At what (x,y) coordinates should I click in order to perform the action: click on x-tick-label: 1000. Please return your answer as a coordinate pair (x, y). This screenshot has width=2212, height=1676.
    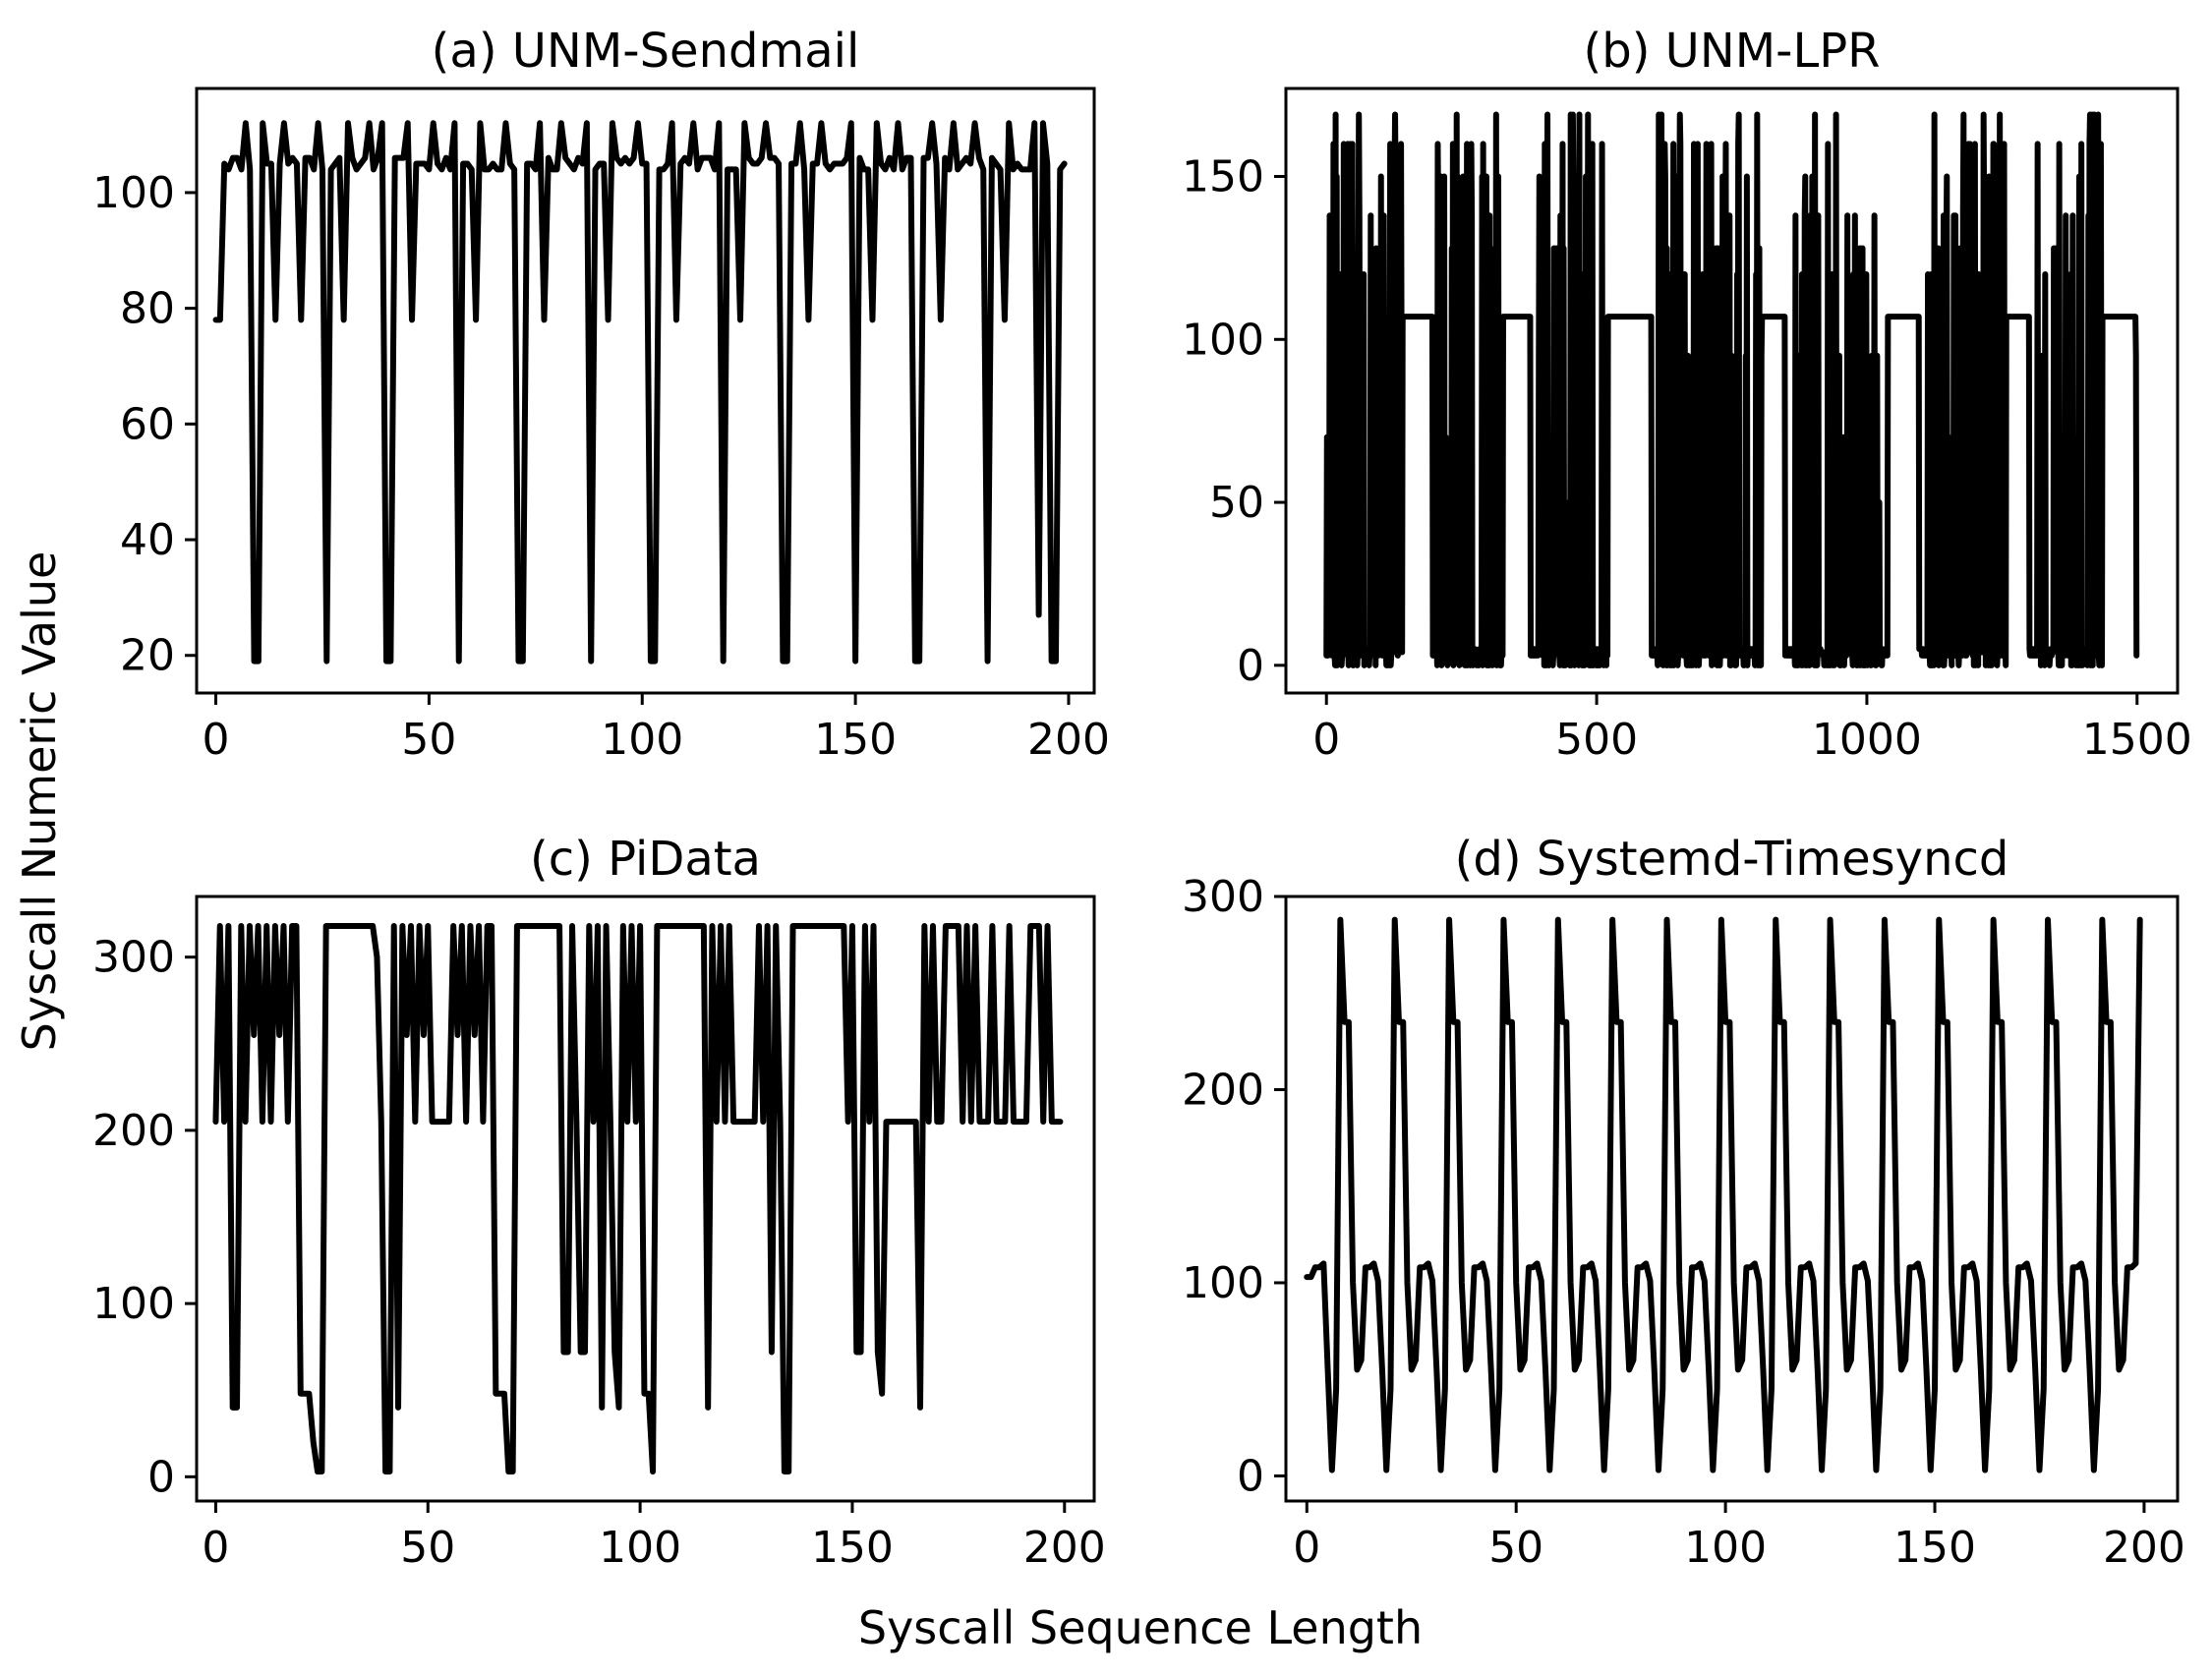
    Looking at the image, I should click on (1867, 740).